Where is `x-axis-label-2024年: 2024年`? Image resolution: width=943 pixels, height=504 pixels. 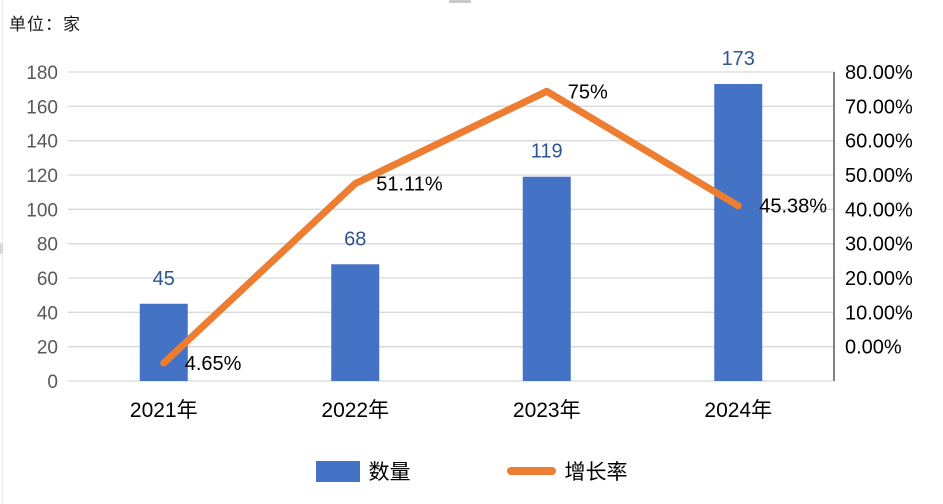 x-axis-label-2024年: 2024年 is located at coordinates (738, 410).